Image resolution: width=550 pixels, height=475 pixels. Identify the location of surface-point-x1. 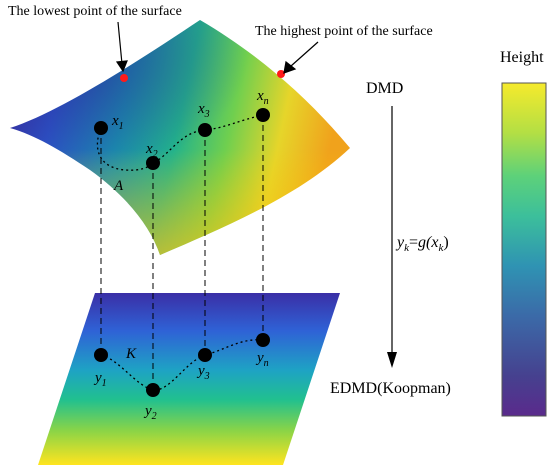
(101, 128).